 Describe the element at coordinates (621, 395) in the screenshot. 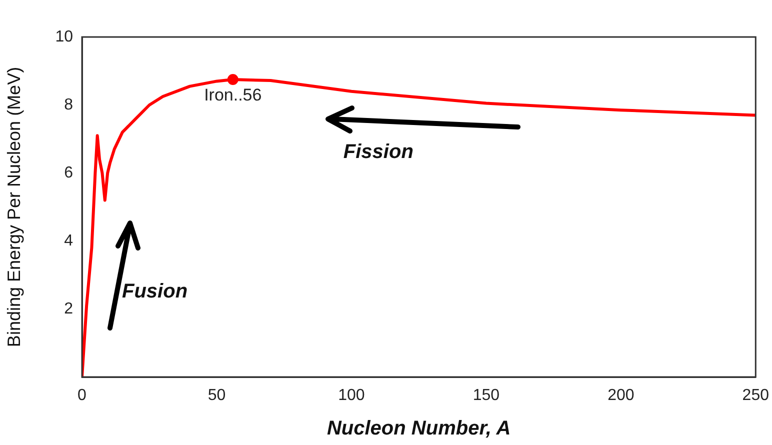

I see `x-tick-label: 200` at that location.